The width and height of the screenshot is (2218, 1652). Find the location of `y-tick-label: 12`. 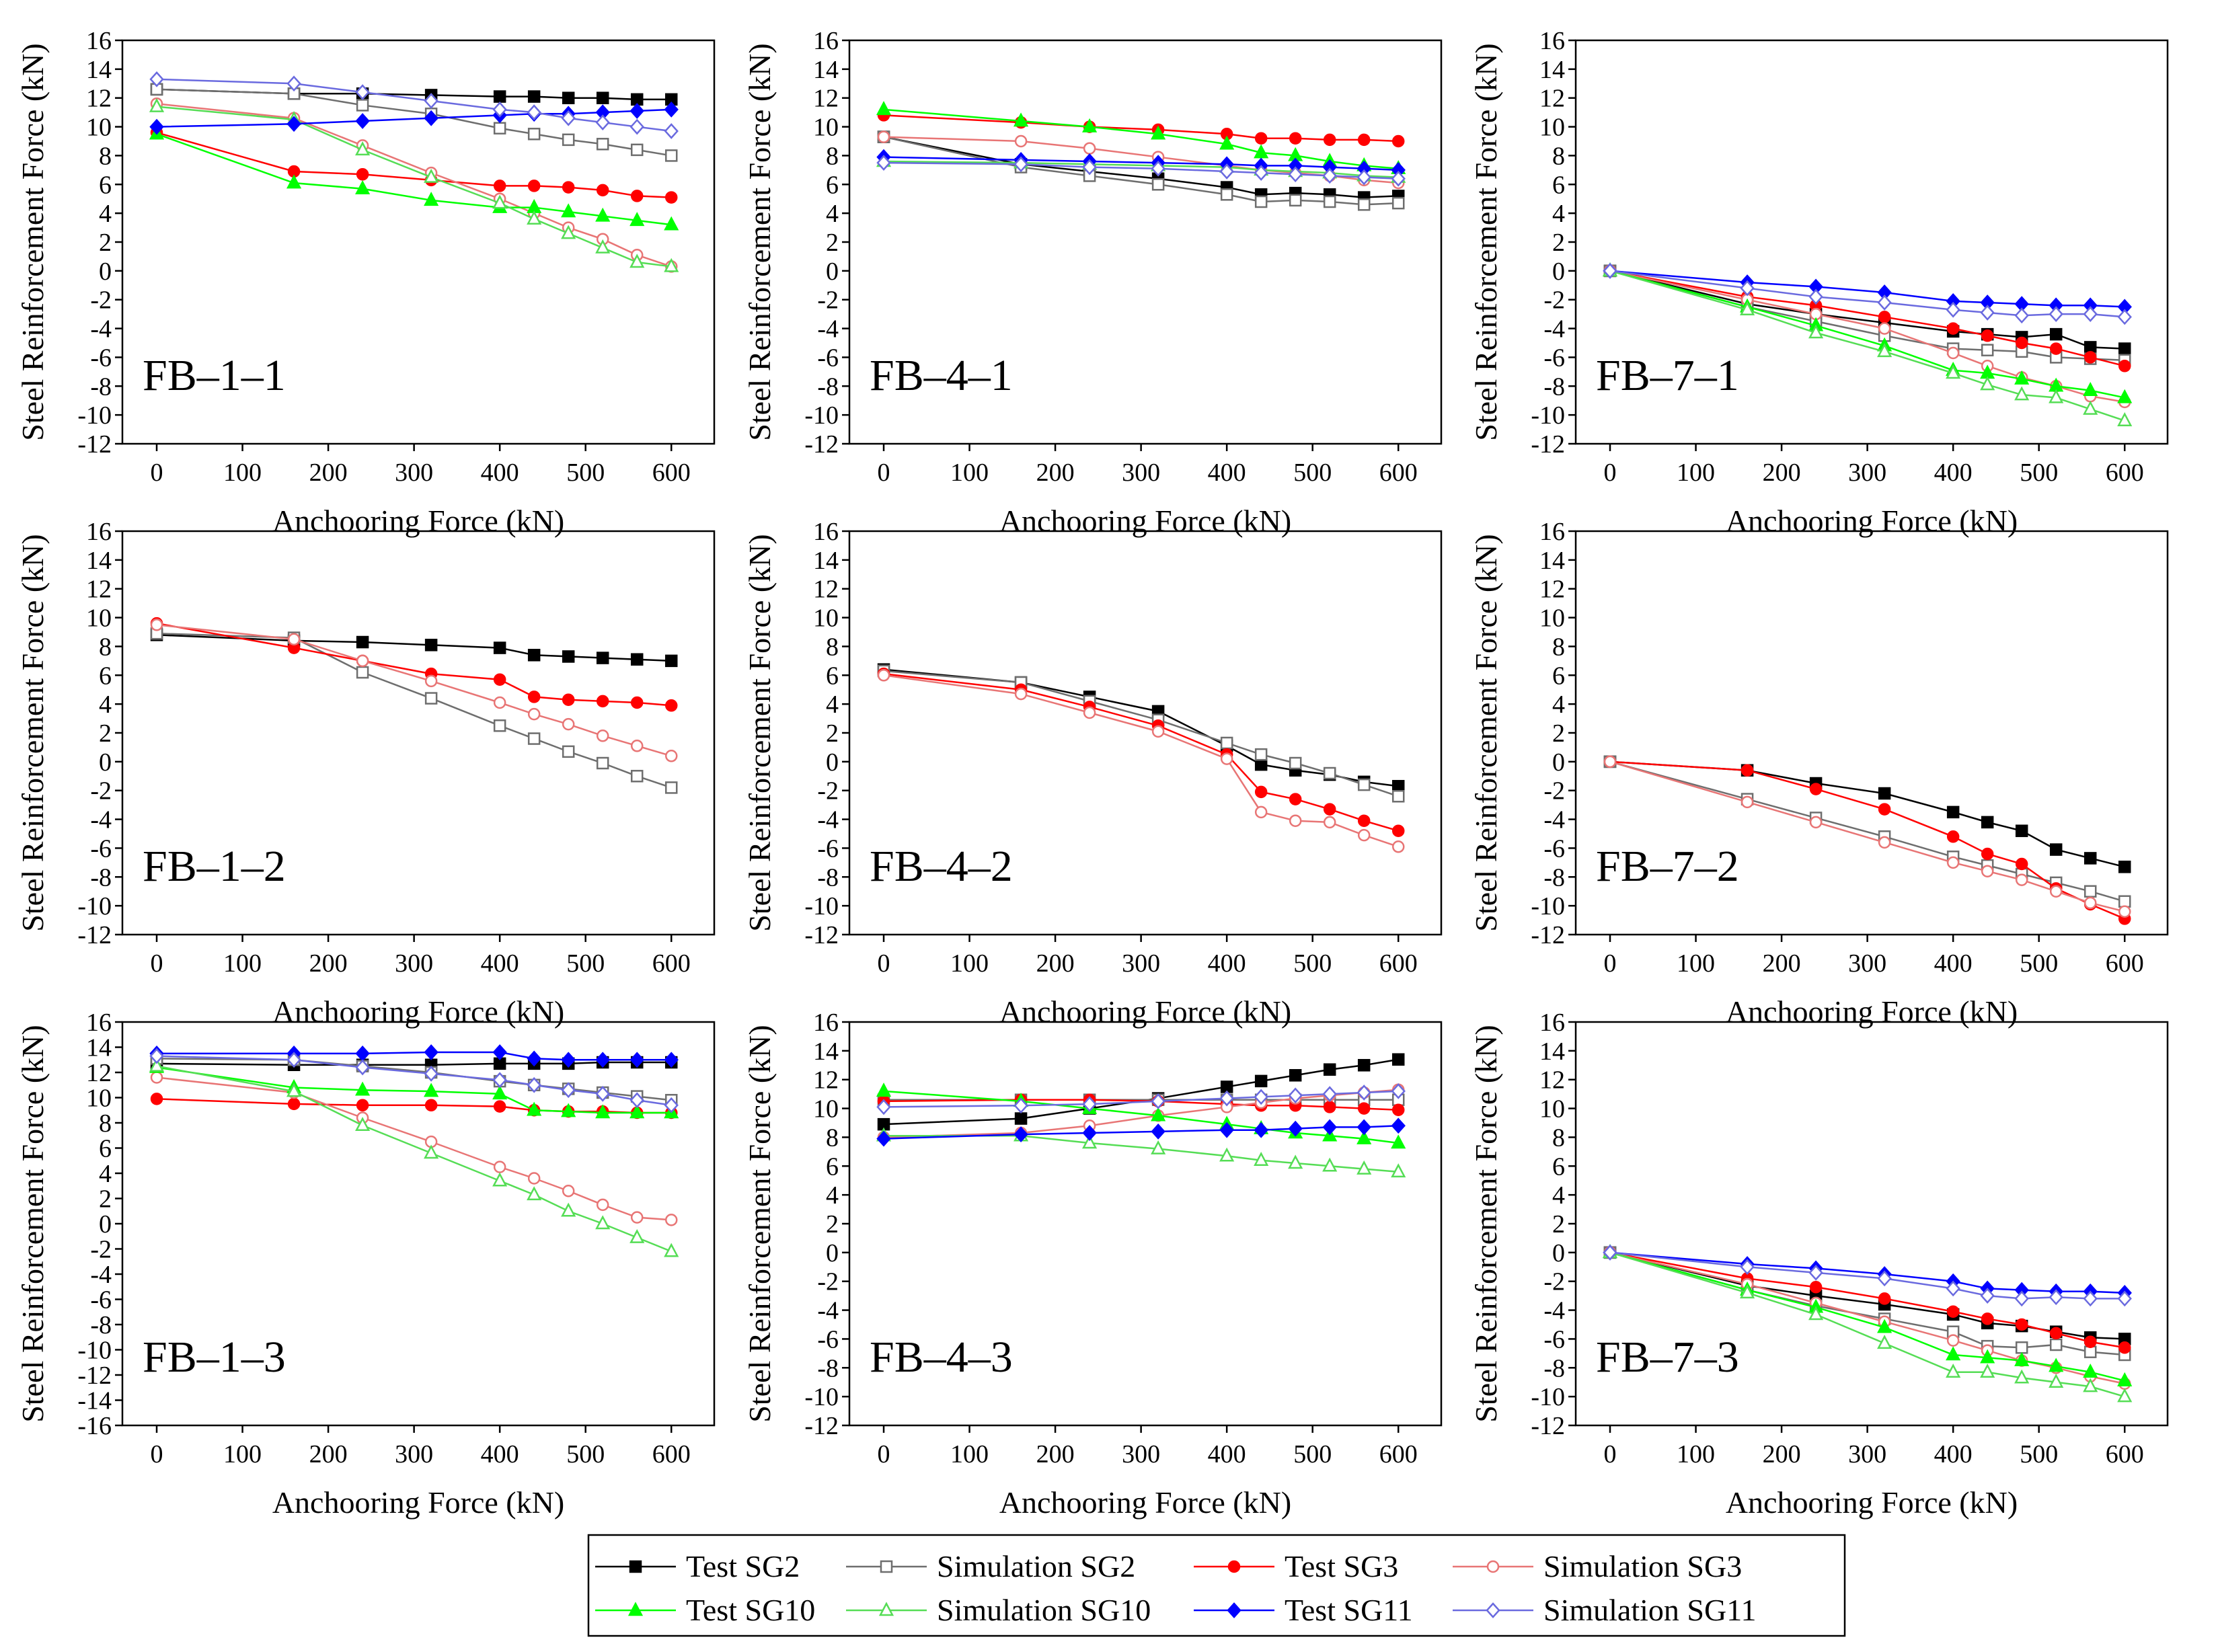

y-tick-label: 12 is located at coordinates (99, 99).